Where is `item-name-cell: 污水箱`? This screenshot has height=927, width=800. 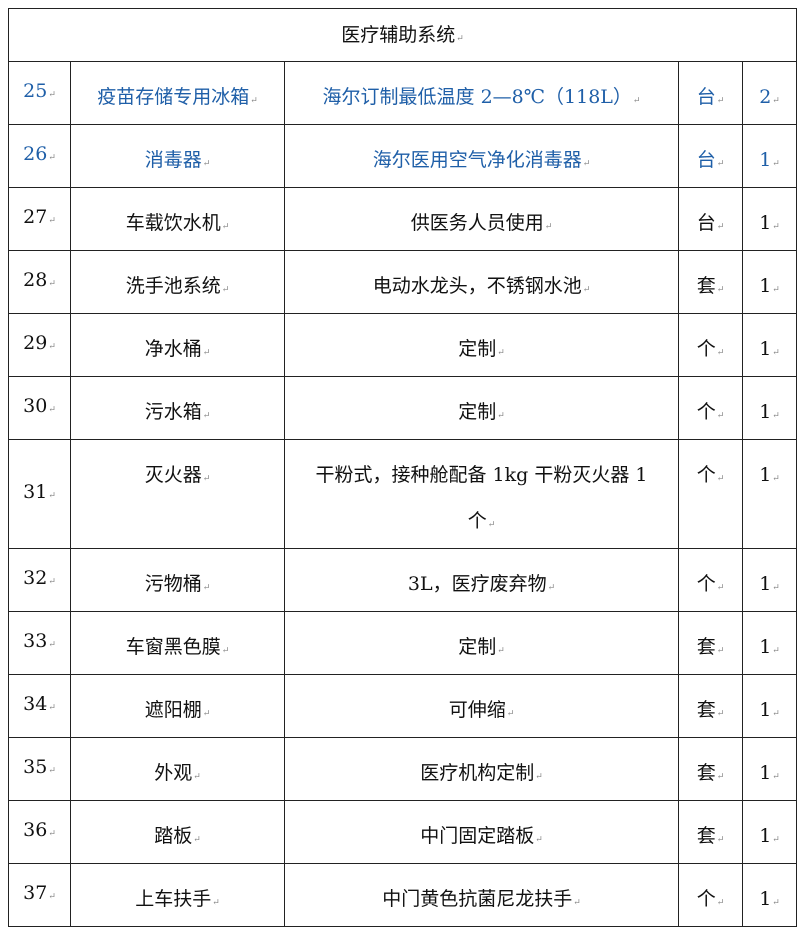
item-name-cell: 污水箱 is located at coordinates (177, 408).